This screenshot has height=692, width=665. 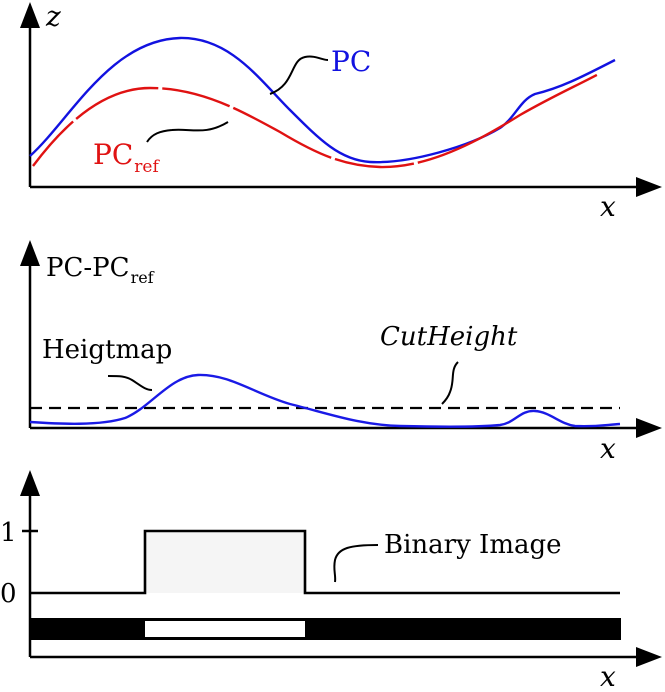 What do you see at coordinates (649, 428) in the screenshot?
I see `x-axis-middle-arrowhead` at bounding box center [649, 428].